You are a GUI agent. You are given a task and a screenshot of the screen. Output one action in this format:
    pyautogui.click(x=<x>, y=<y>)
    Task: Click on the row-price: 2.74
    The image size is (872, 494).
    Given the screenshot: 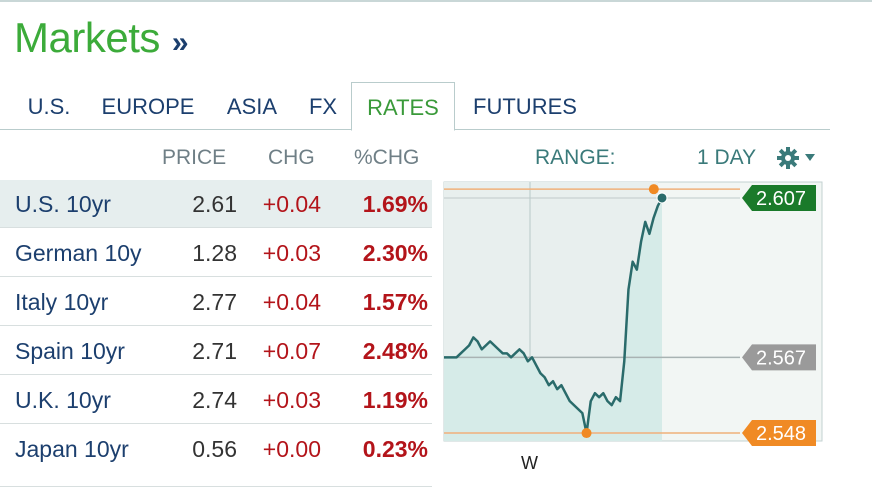 What is the action you would take?
    pyautogui.click(x=214, y=400)
    